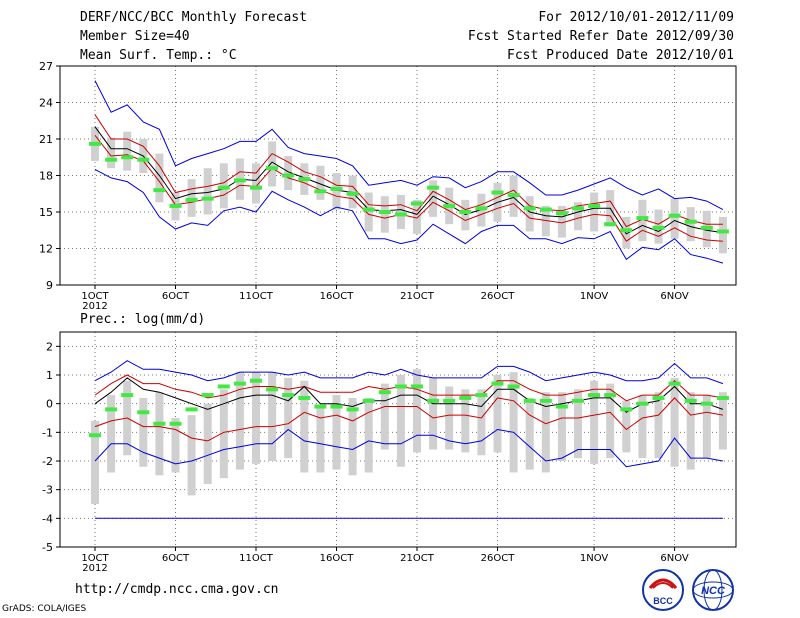  What do you see at coordinates (94, 568) in the screenshot?
I see `x-tick-year: 2012` at bounding box center [94, 568].